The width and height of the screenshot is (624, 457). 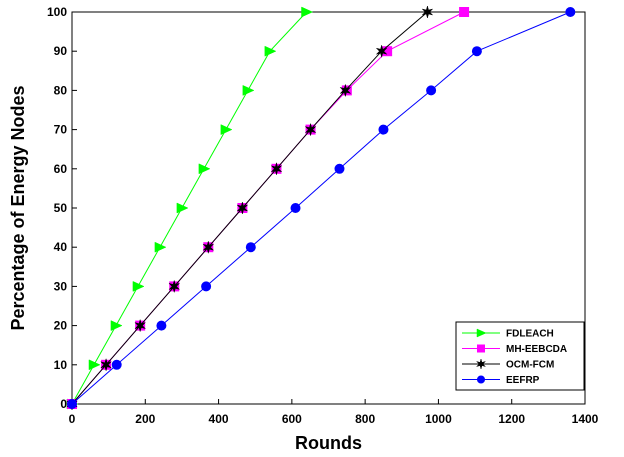 I want to click on y-tick-label: 90, so click(x=61, y=51).